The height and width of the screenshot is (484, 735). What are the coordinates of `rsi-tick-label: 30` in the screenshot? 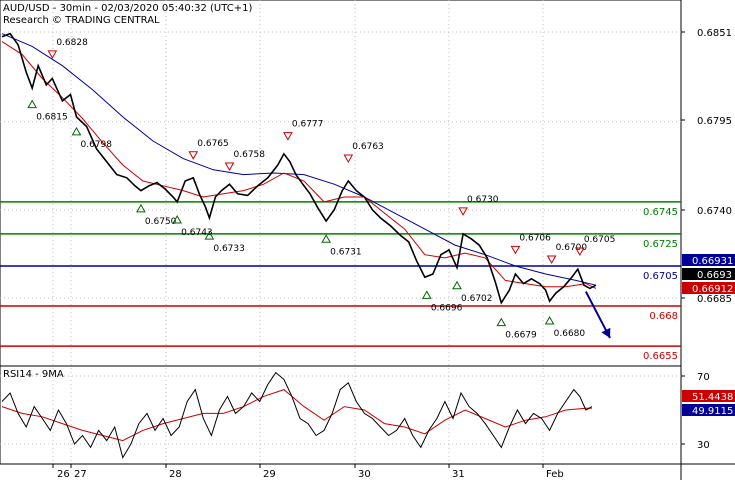 It's located at (703, 445).